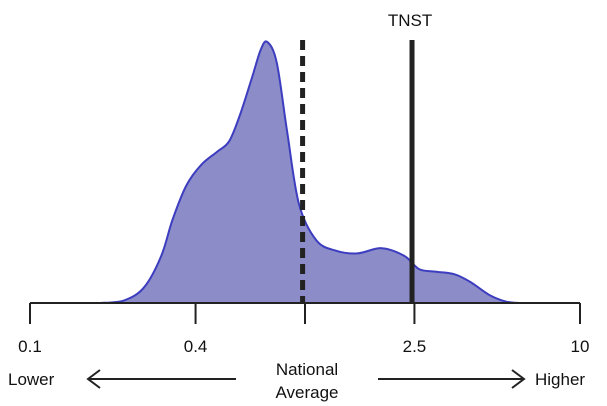 The height and width of the screenshot is (406, 607). What do you see at coordinates (307, 369) in the screenshot?
I see `national-average-label: National` at bounding box center [307, 369].